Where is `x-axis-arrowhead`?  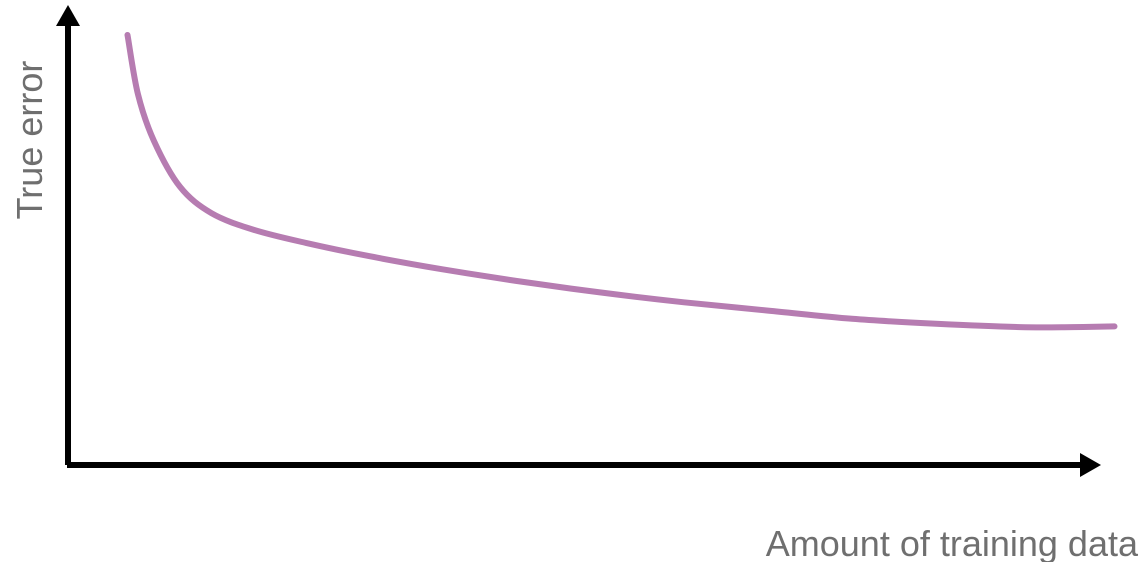 x-axis-arrowhead is located at coordinates (1090, 465).